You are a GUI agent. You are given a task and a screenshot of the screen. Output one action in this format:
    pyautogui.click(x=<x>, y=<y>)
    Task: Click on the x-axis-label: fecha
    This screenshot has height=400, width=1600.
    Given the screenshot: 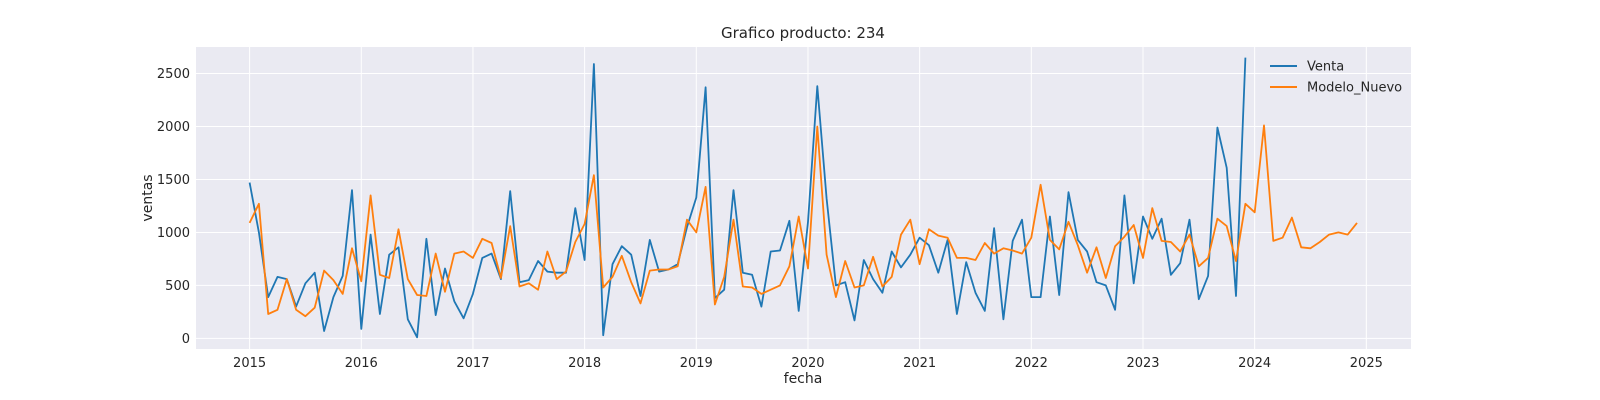 What is the action you would take?
    pyautogui.click(x=803, y=379)
    